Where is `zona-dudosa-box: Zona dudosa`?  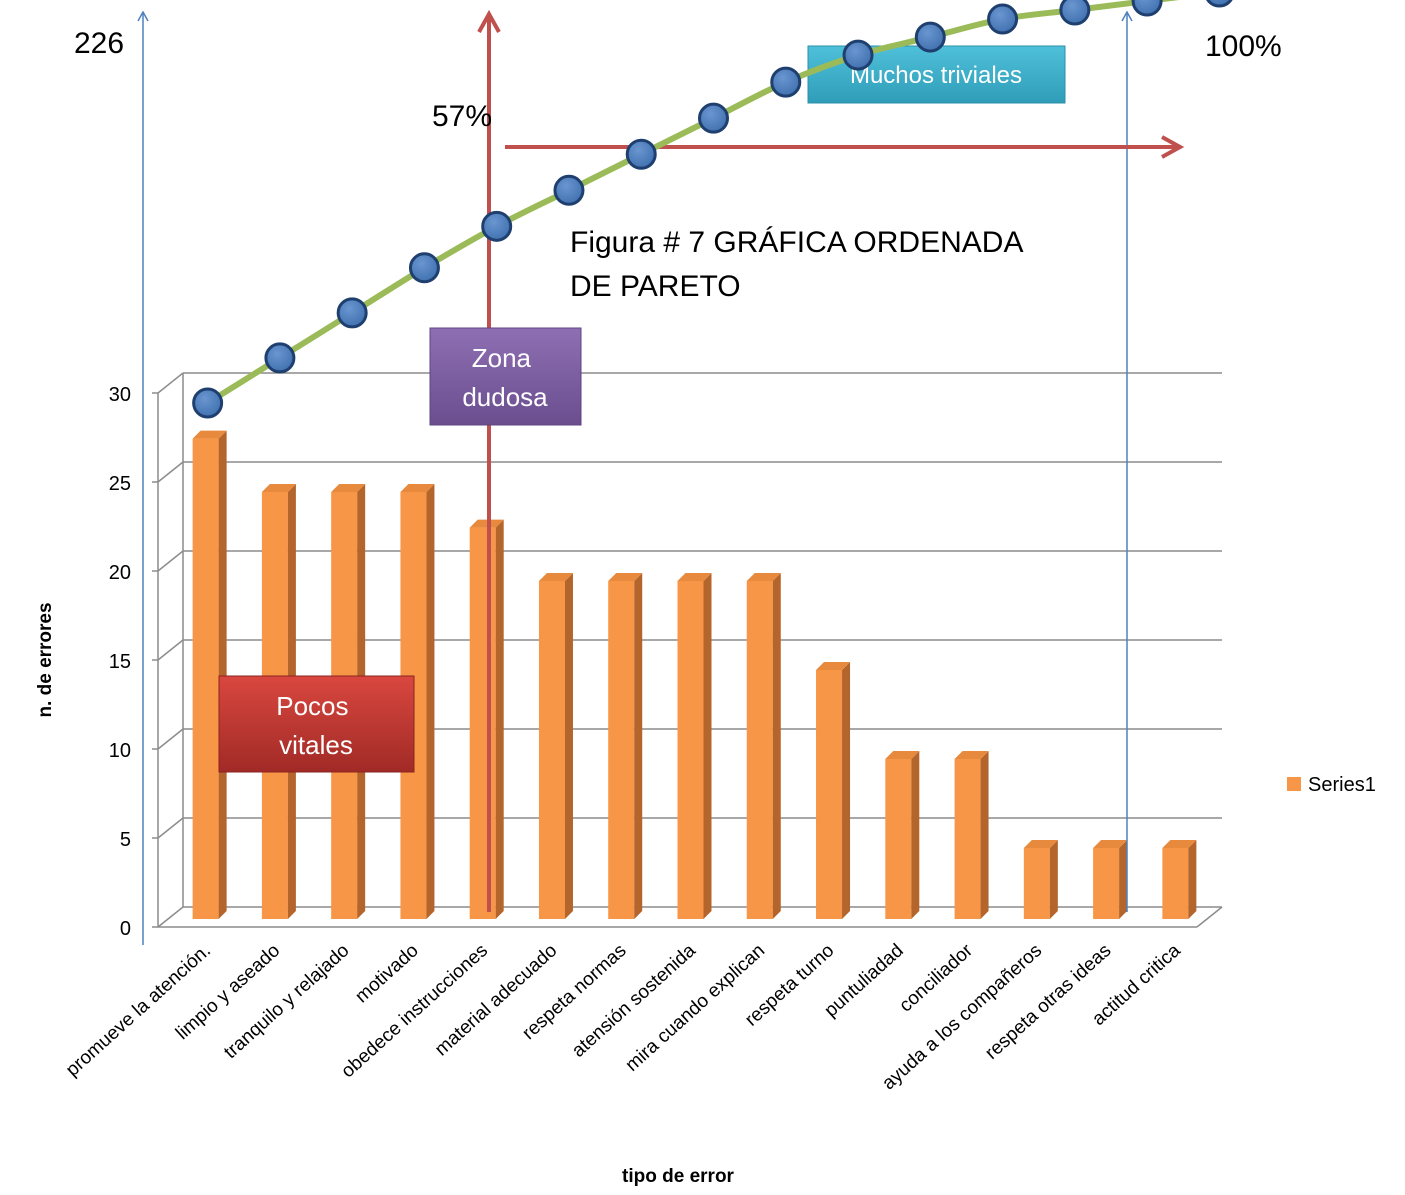 zona-dudosa-box: Zona dudosa is located at coordinates (505, 376).